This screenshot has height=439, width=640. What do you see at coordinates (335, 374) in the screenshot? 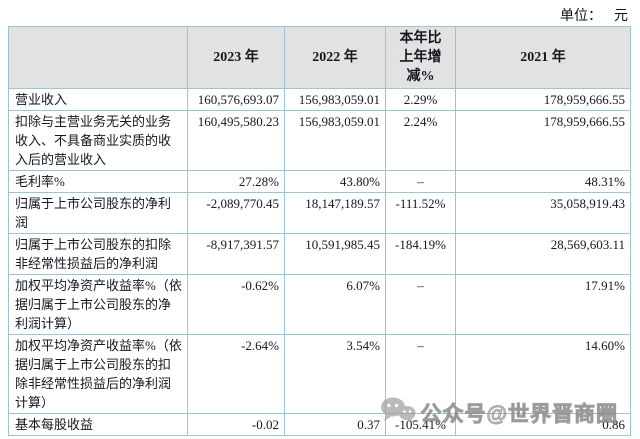
I see `cell-2022: 3.54%` at bounding box center [335, 374].